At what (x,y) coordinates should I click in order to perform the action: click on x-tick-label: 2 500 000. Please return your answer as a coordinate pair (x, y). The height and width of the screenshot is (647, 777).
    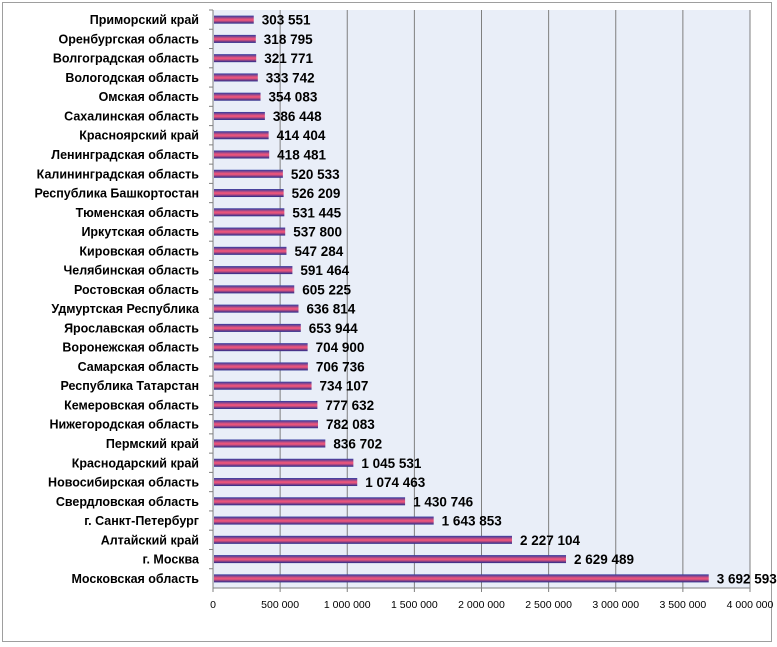
    Looking at the image, I should click on (548, 605).